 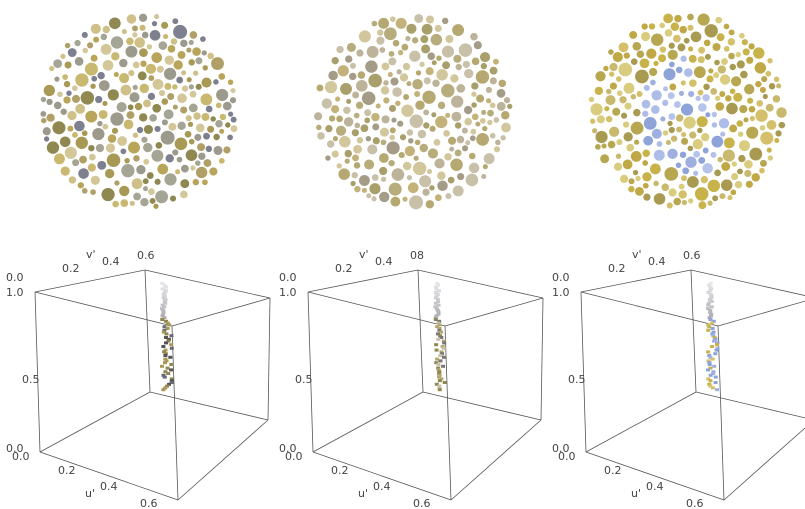 I want to click on w-tick-label: 0.5, so click(x=304, y=379).